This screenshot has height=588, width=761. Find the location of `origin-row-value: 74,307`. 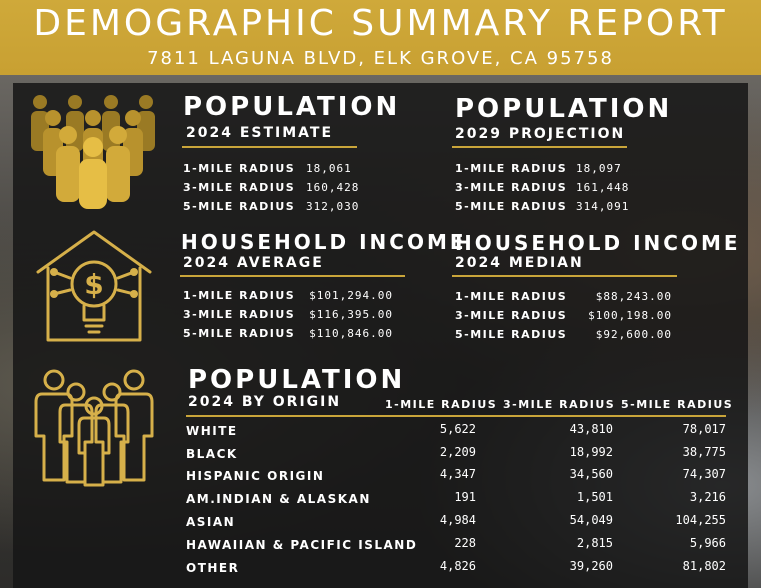

origin-row-value: 74,307 is located at coordinates (704, 474).